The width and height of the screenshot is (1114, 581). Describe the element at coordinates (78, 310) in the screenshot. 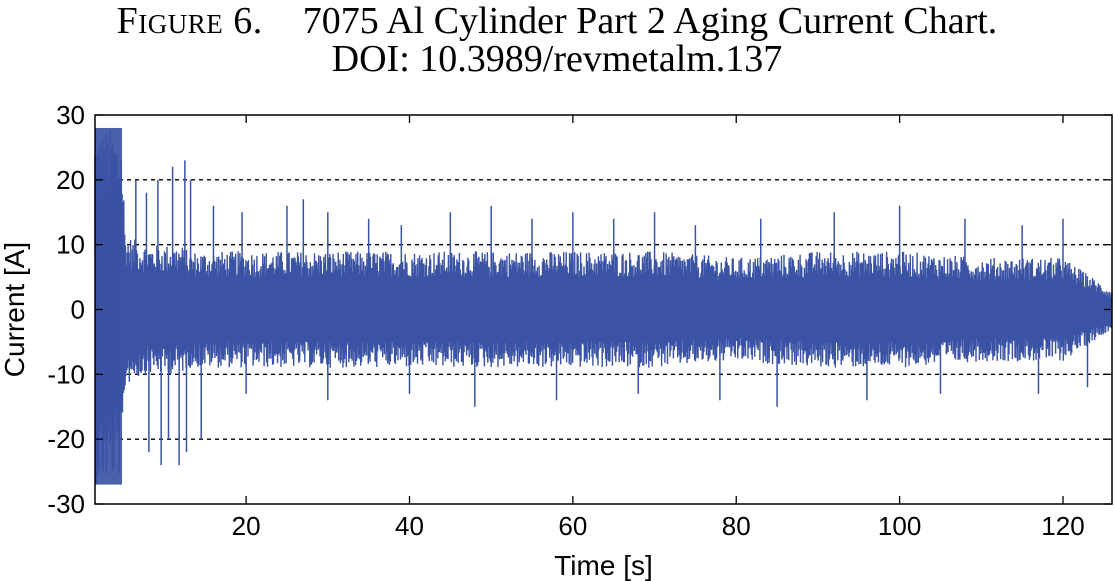

I see `y-tick-label: 0` at that location.